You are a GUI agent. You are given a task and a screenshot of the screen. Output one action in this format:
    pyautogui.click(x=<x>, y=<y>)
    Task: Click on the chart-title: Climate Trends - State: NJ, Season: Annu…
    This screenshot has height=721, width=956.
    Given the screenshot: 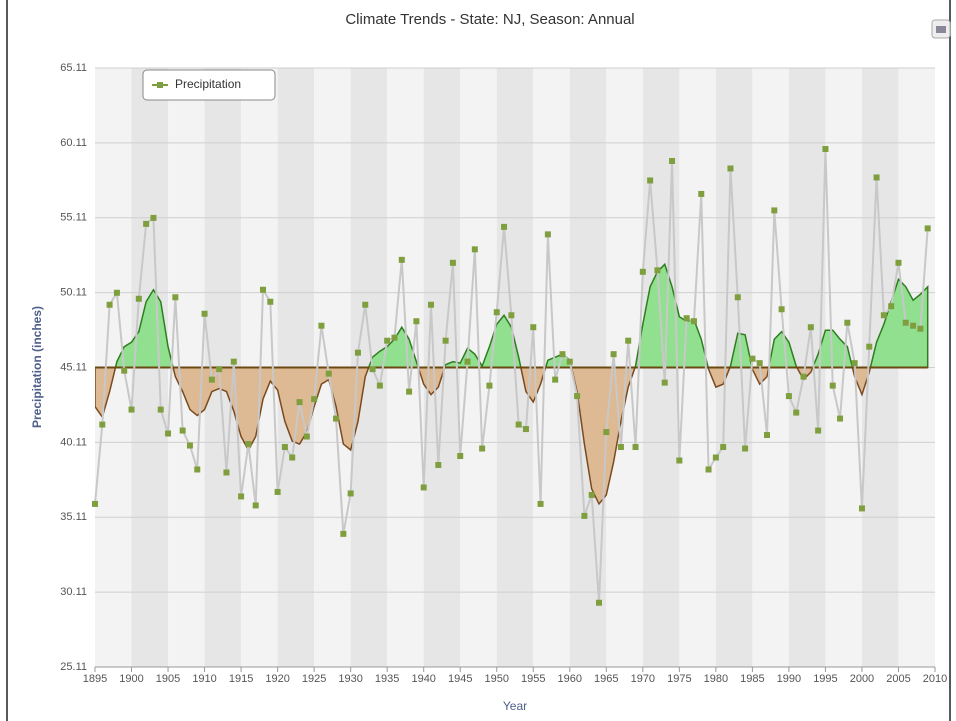 What is the action you would take?
    pyautogui.click(x=489, y=19)
    